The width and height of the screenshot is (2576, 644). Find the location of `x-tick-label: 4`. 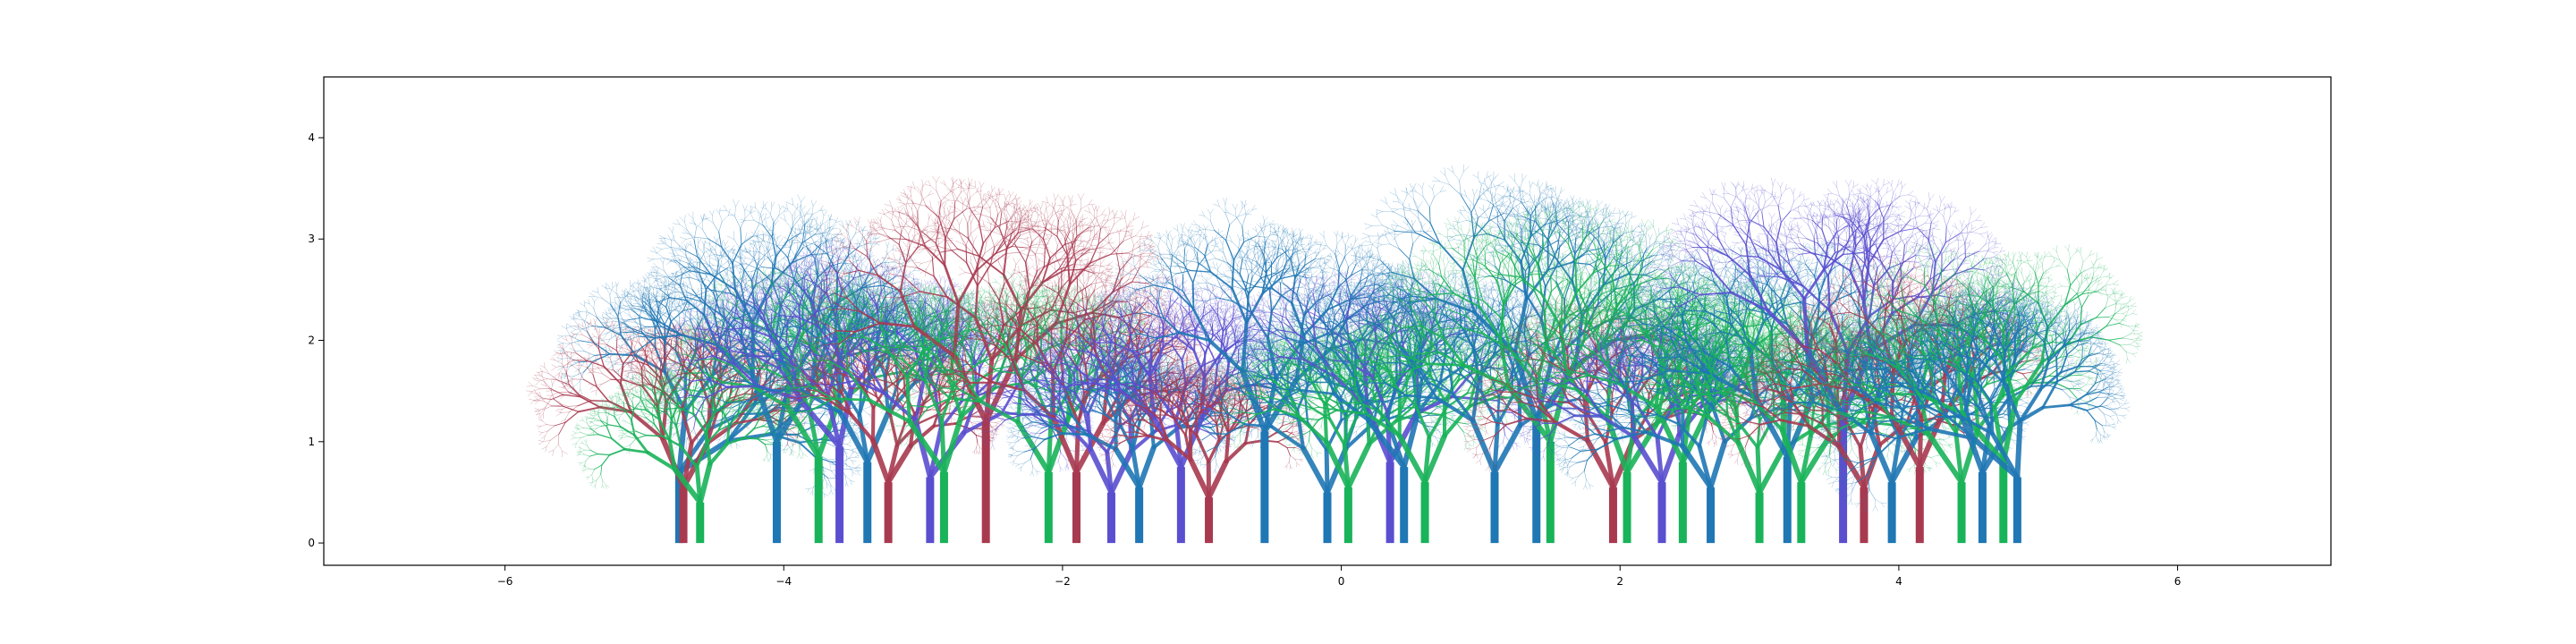

x-tick-label: 4 is located at coordinates (1898, 581).